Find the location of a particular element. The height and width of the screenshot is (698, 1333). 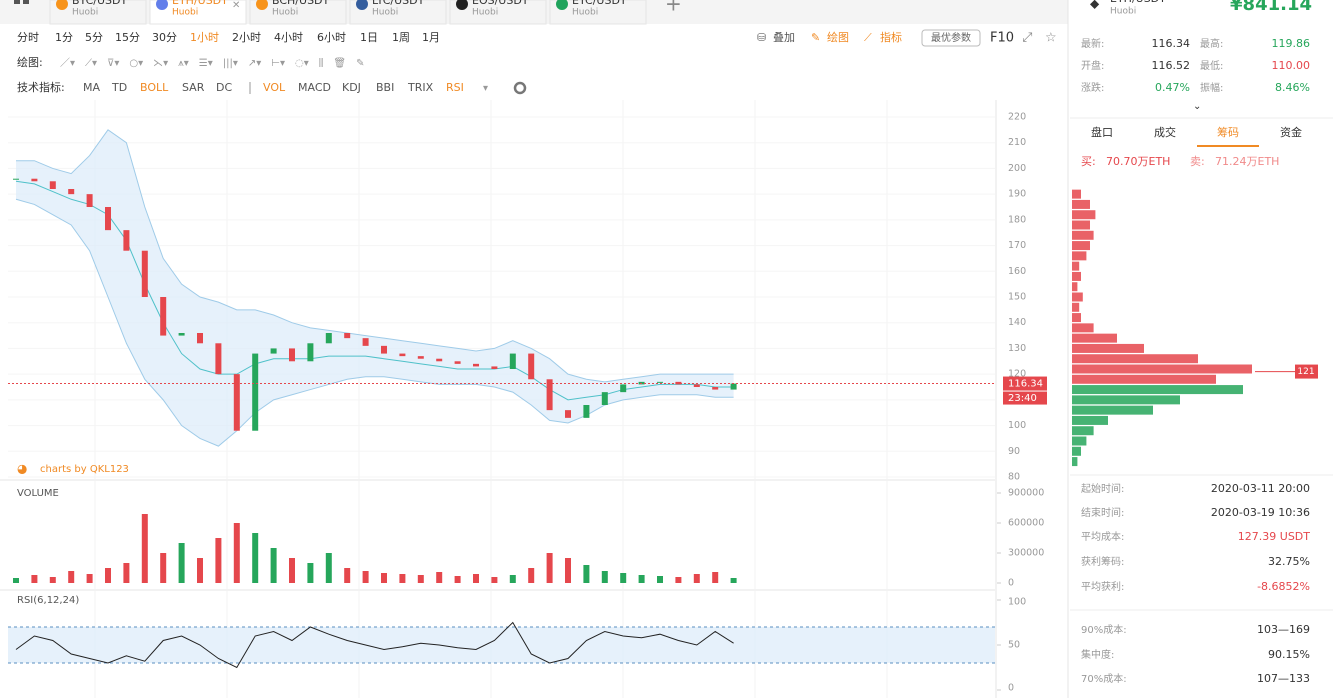

chip-marker-label: 121 is located at coordinates (1305, 372).